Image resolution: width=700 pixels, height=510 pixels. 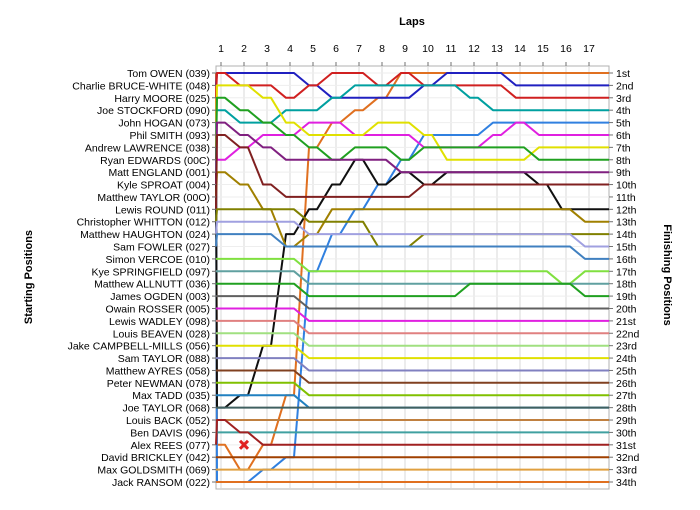 What do you see at coordinates (626, 359) in the screenshot?
I see `finishing-position-label: 24th` at bounding box center [626, 359].